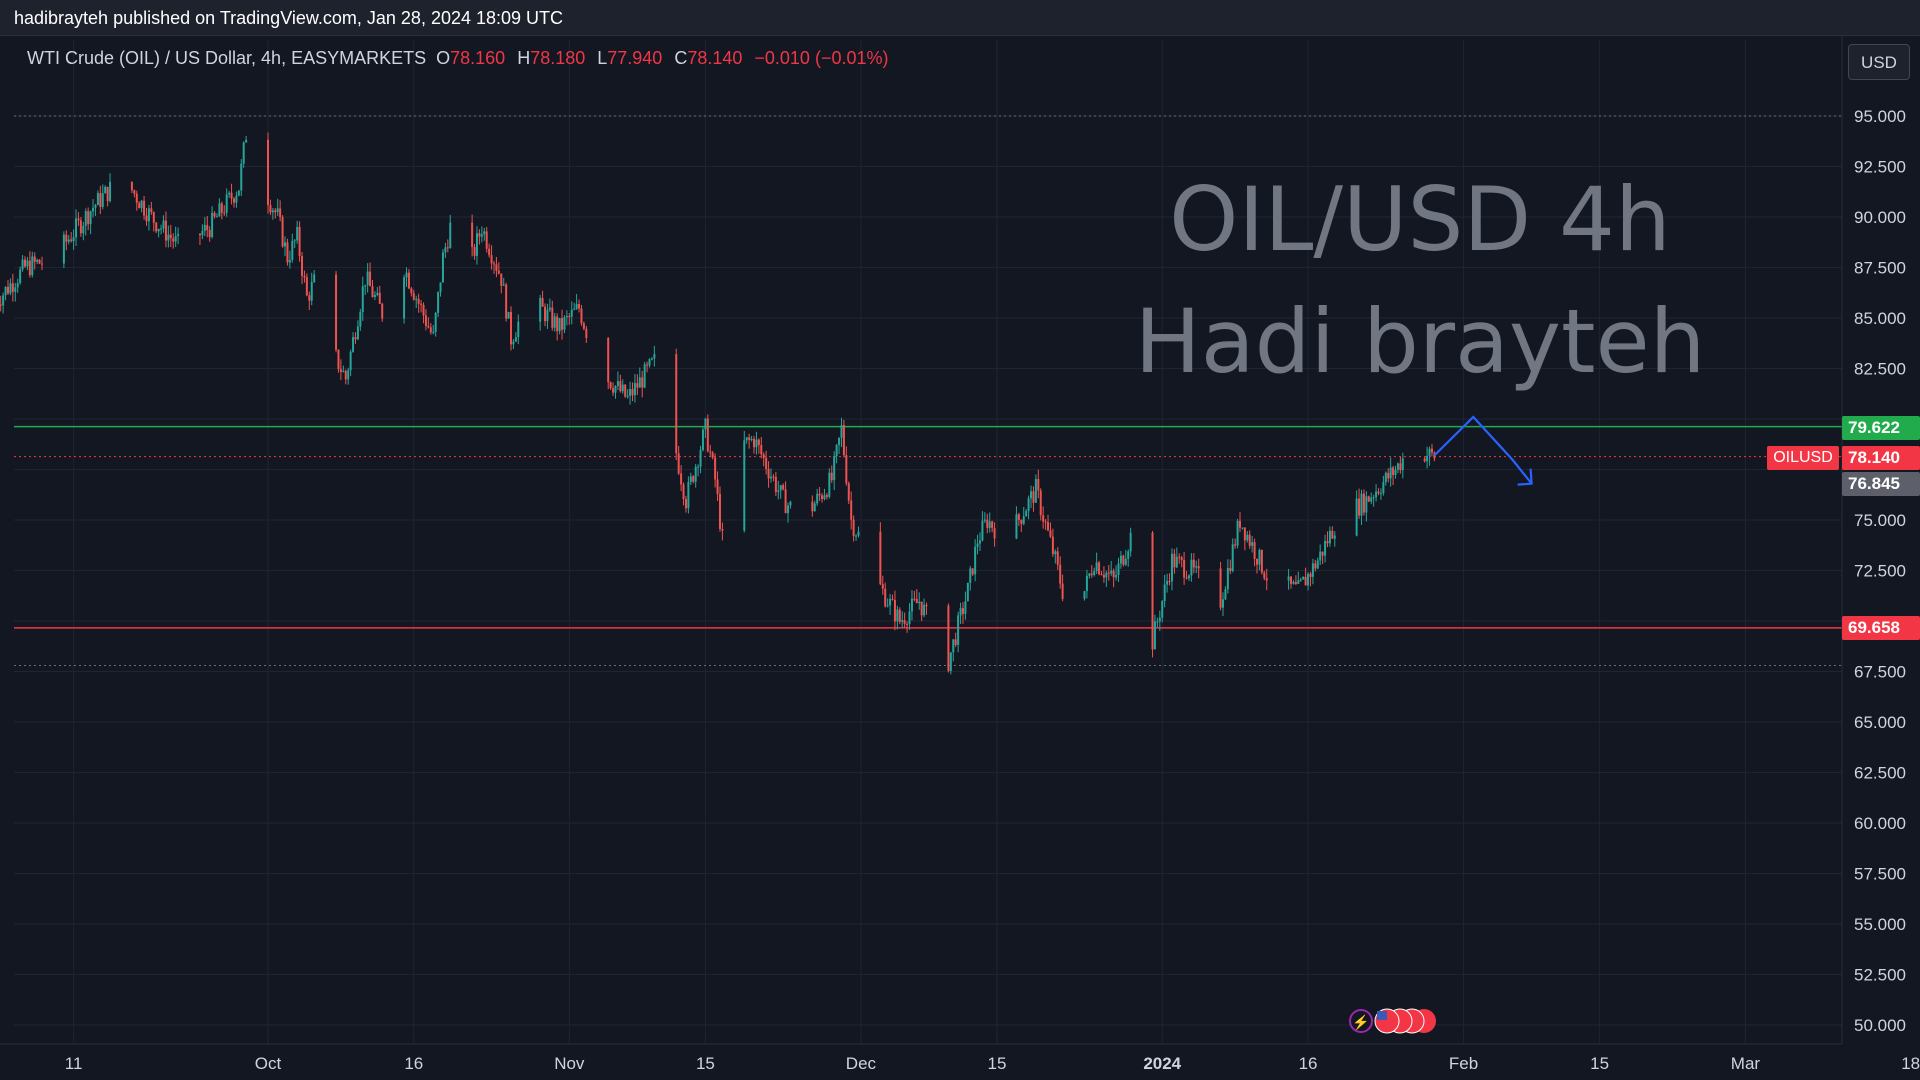  Describe the element at coordinates (1483, 450) in the screenshot. I see `projection` at that location.